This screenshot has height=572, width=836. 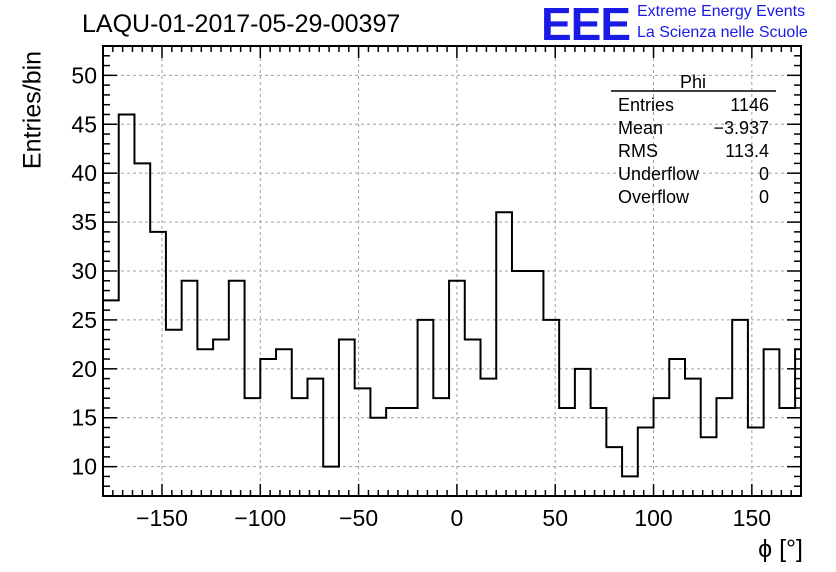 What do you see at coordinates (84, 467) in the screenshot?
I see `y-tick-label: 10` at bounding box center [84, 467].